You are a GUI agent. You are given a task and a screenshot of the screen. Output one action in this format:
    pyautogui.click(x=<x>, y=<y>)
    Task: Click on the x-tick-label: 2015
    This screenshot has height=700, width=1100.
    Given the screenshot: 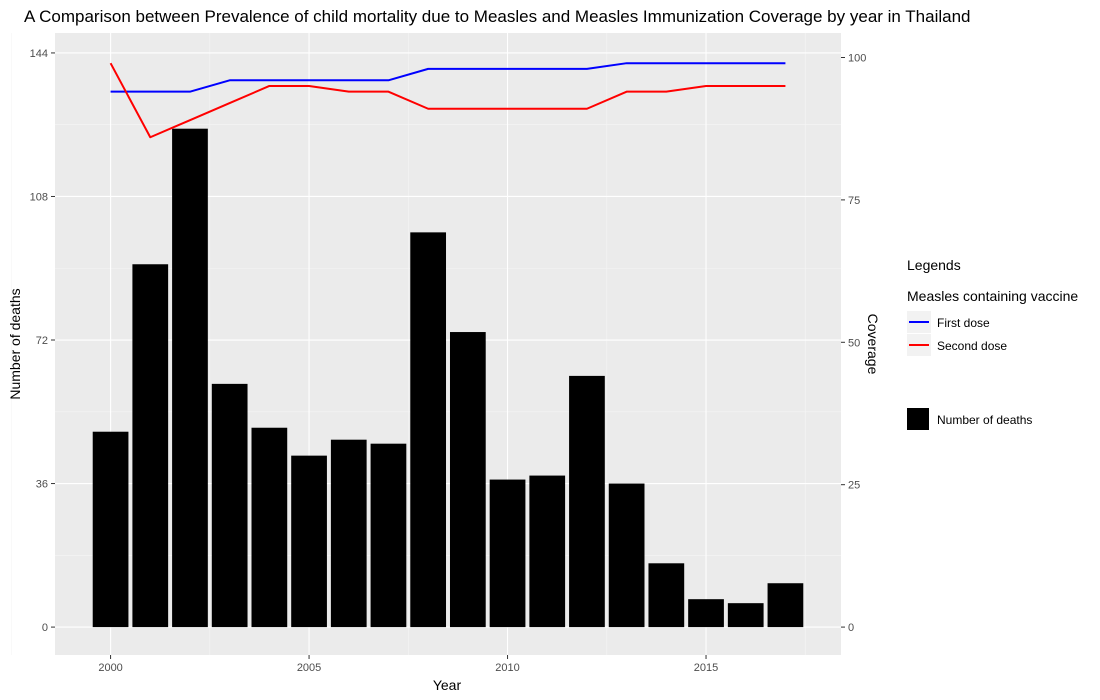 What is the action you would take?
    pyautogui.click(x=706, y=668)
    